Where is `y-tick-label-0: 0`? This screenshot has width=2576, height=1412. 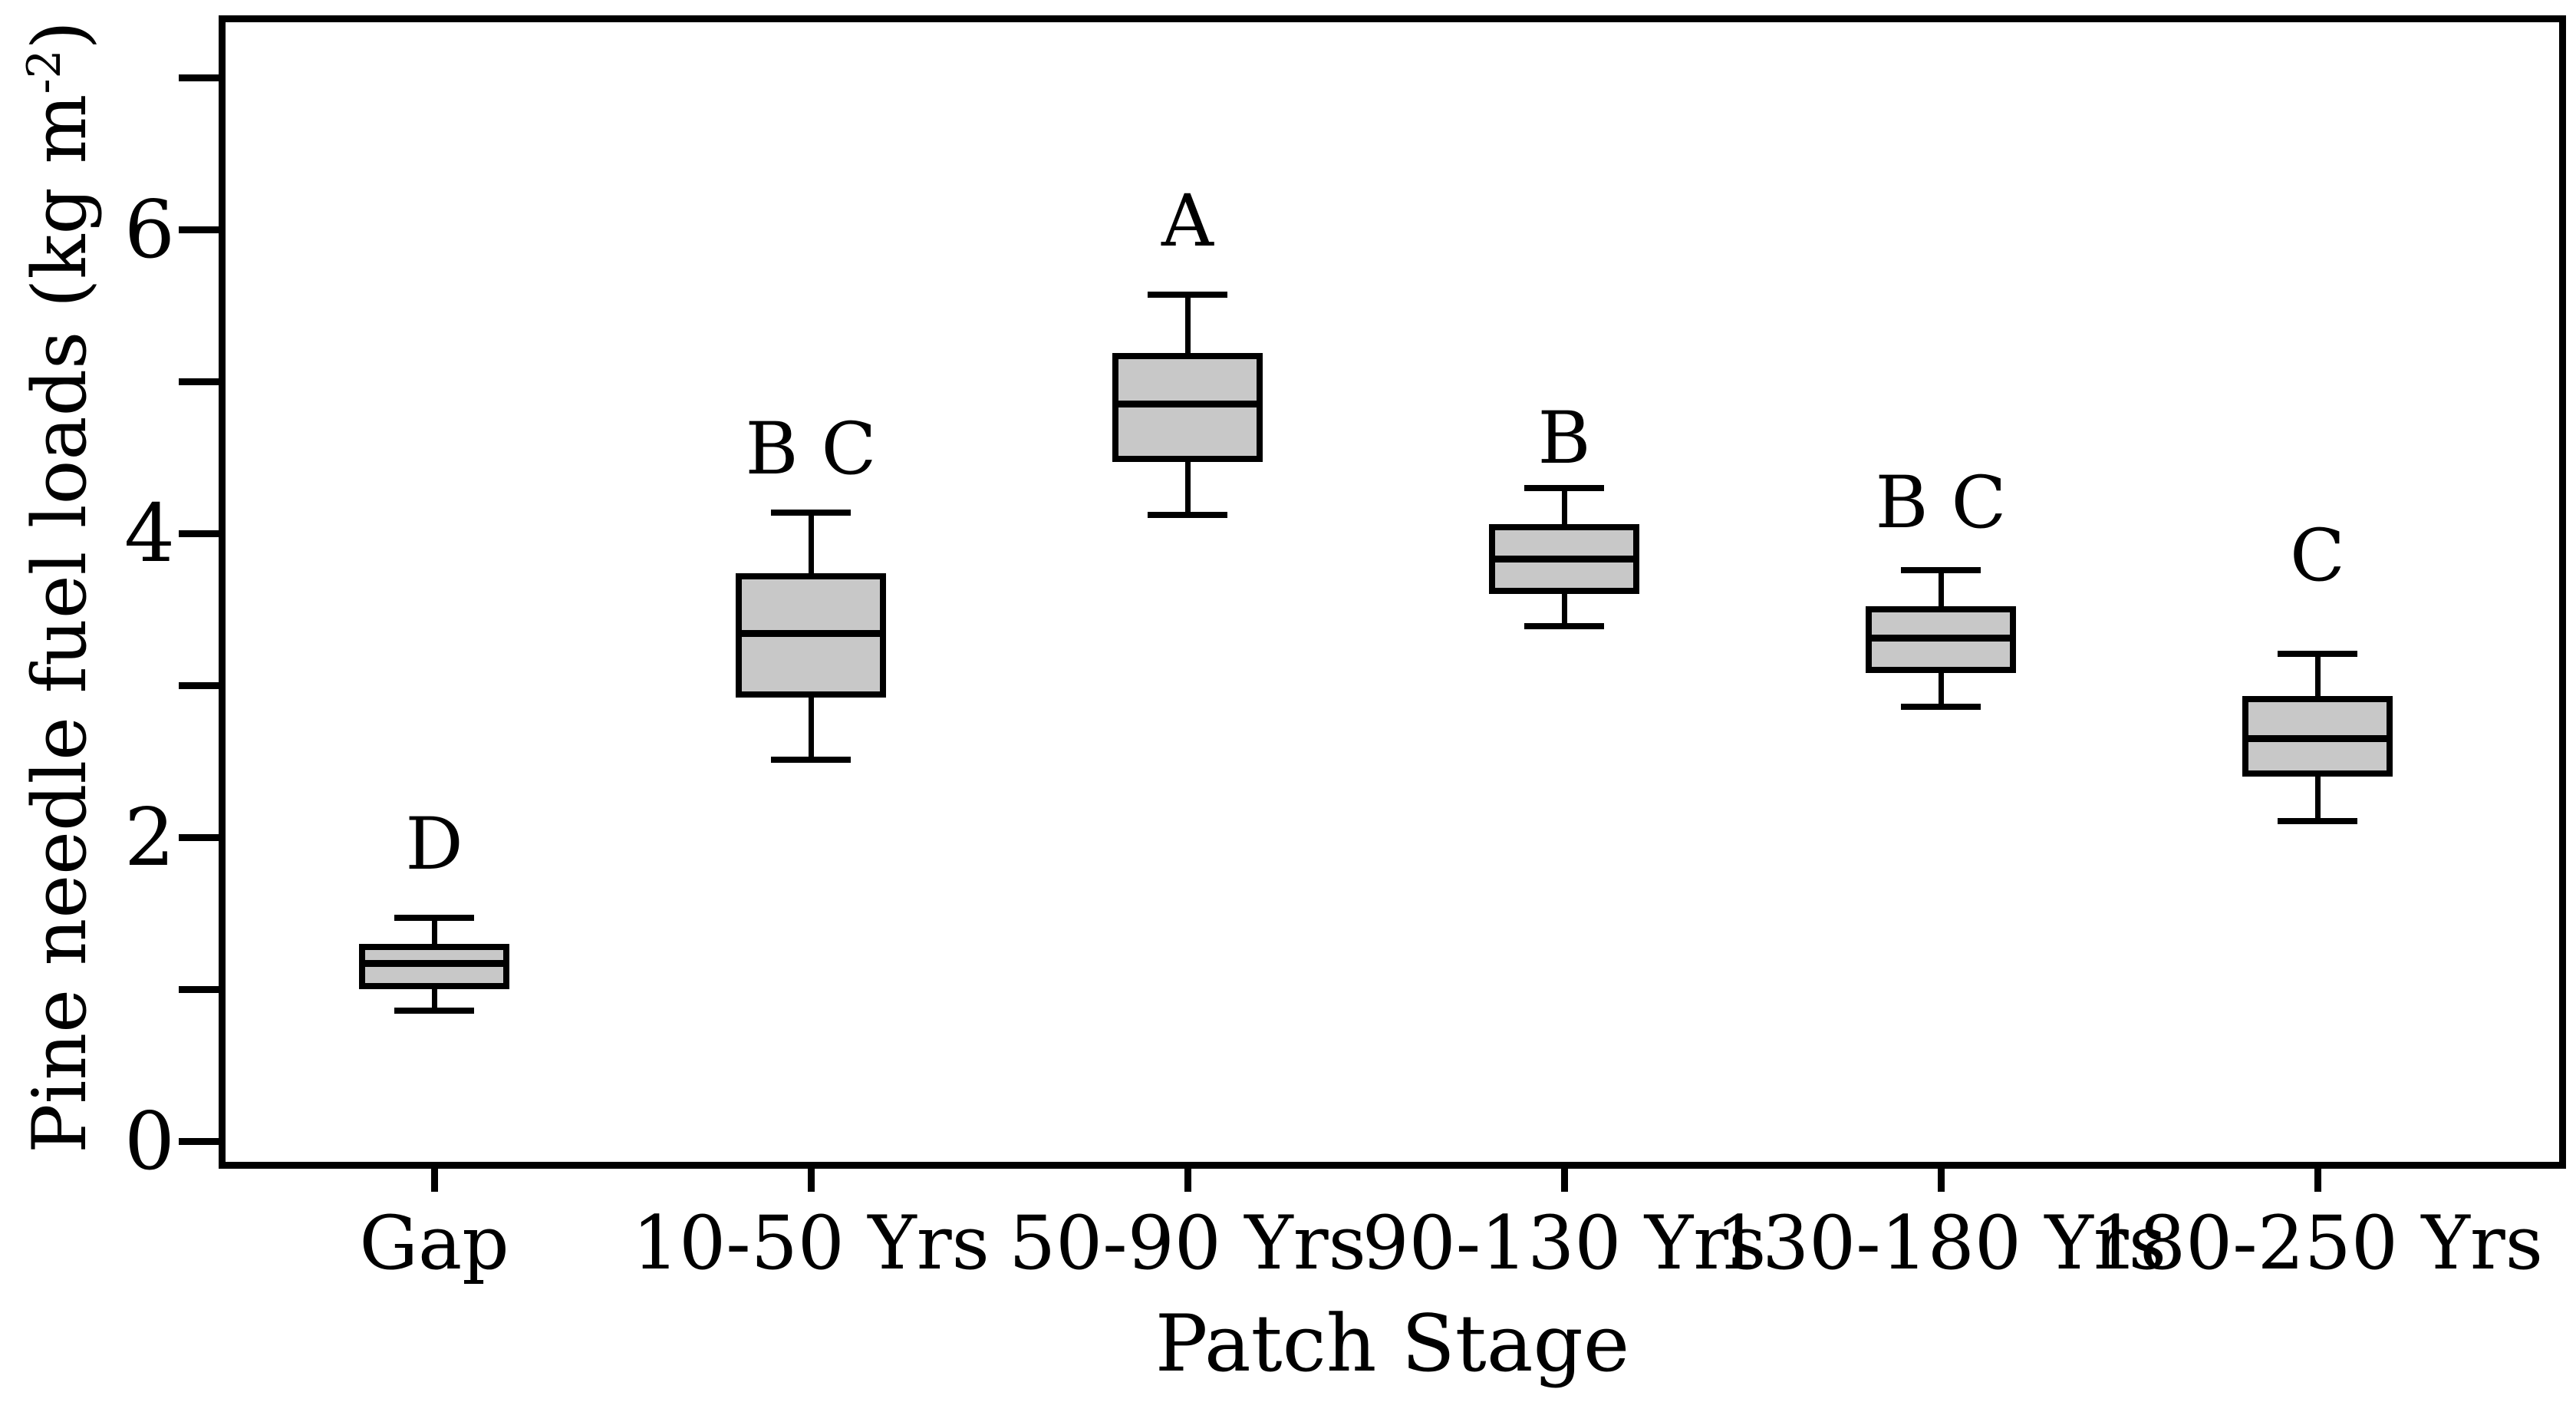 y-tick-label-0: 0 is located at coordinates (149, 1141).